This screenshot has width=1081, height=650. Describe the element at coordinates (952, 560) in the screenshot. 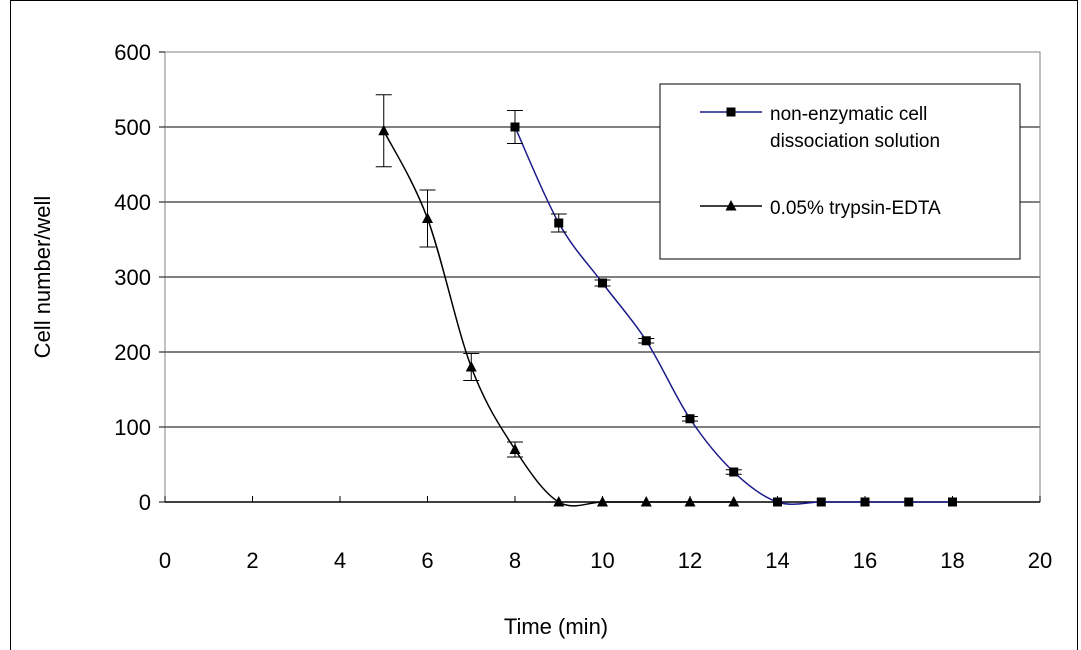

I see `x-tick-label: 18` at that location.